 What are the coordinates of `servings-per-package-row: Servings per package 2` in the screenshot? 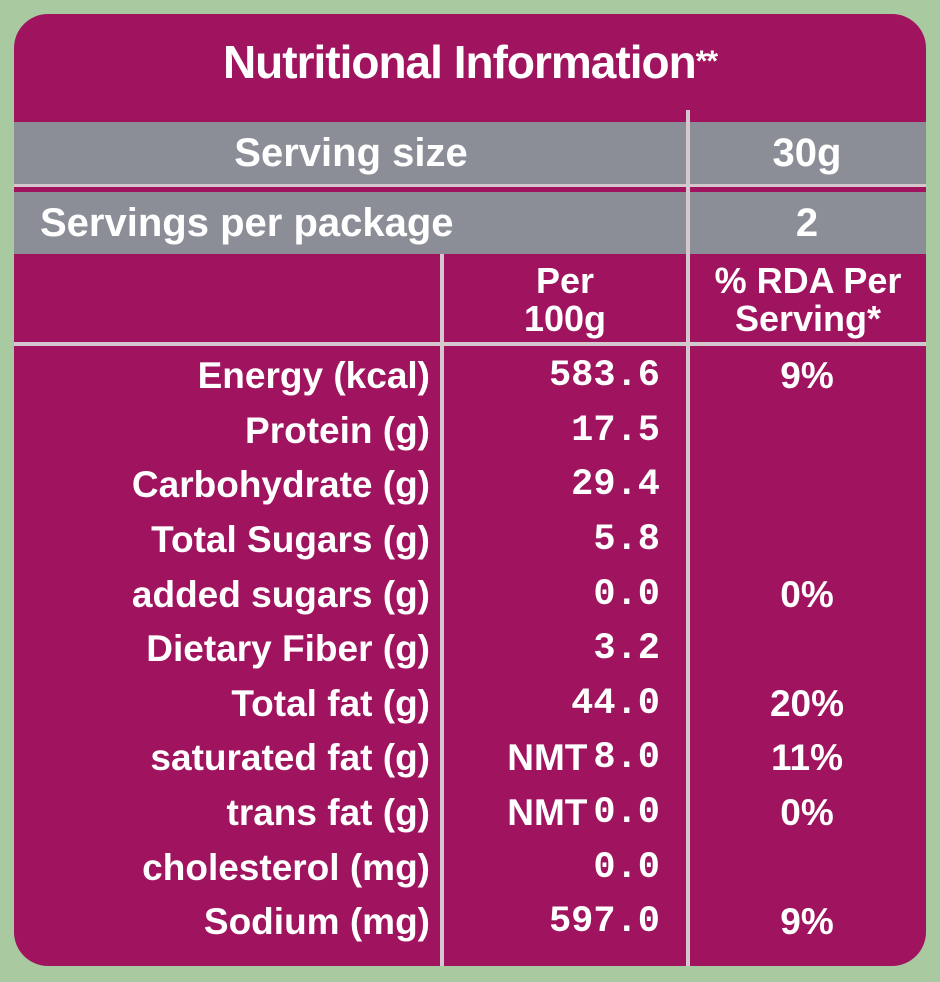 It's located at (470, 223).